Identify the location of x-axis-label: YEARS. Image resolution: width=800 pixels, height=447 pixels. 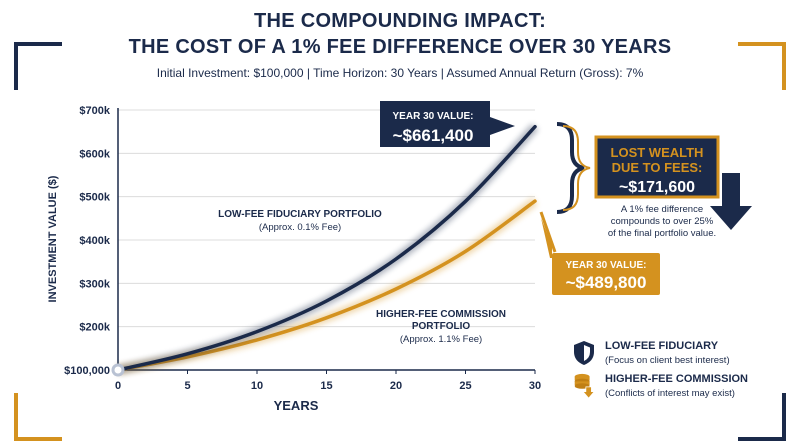
(296, 405).